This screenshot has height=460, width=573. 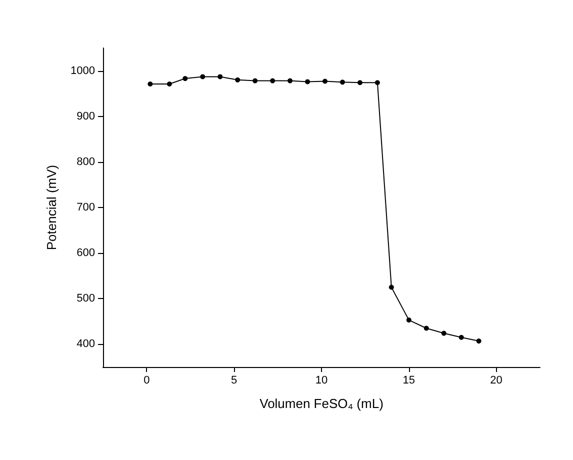 I want to click on x-tick-label: 10, so click(x=321, y=380).